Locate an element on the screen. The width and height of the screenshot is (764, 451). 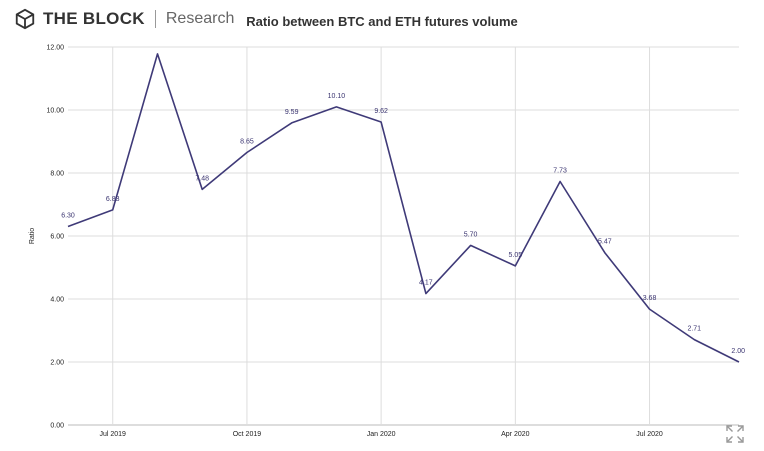
y-tick-label: 0.00 is located at coordinates (57, 426).